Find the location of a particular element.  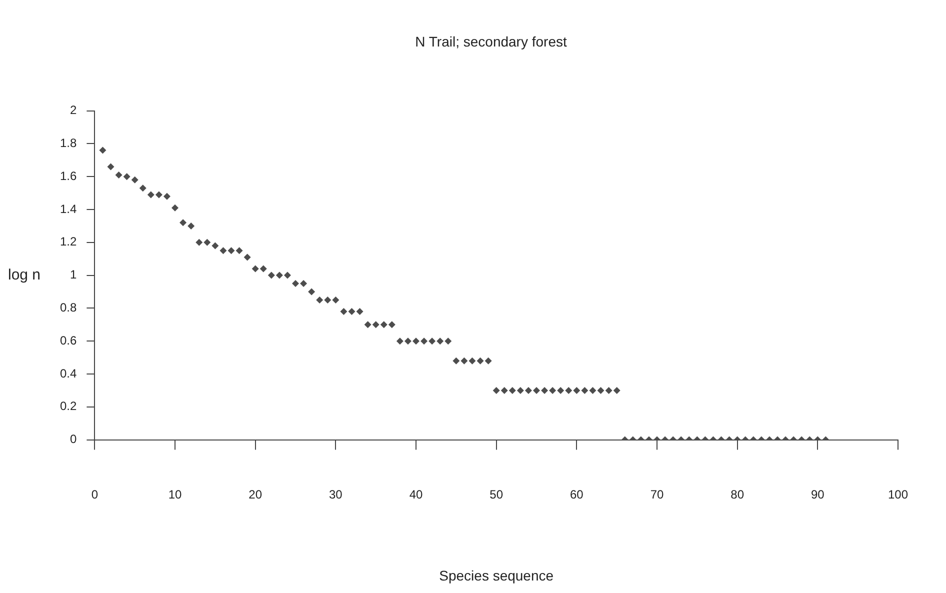

x-tick-label: 20 is located at coordinates (255, 494).